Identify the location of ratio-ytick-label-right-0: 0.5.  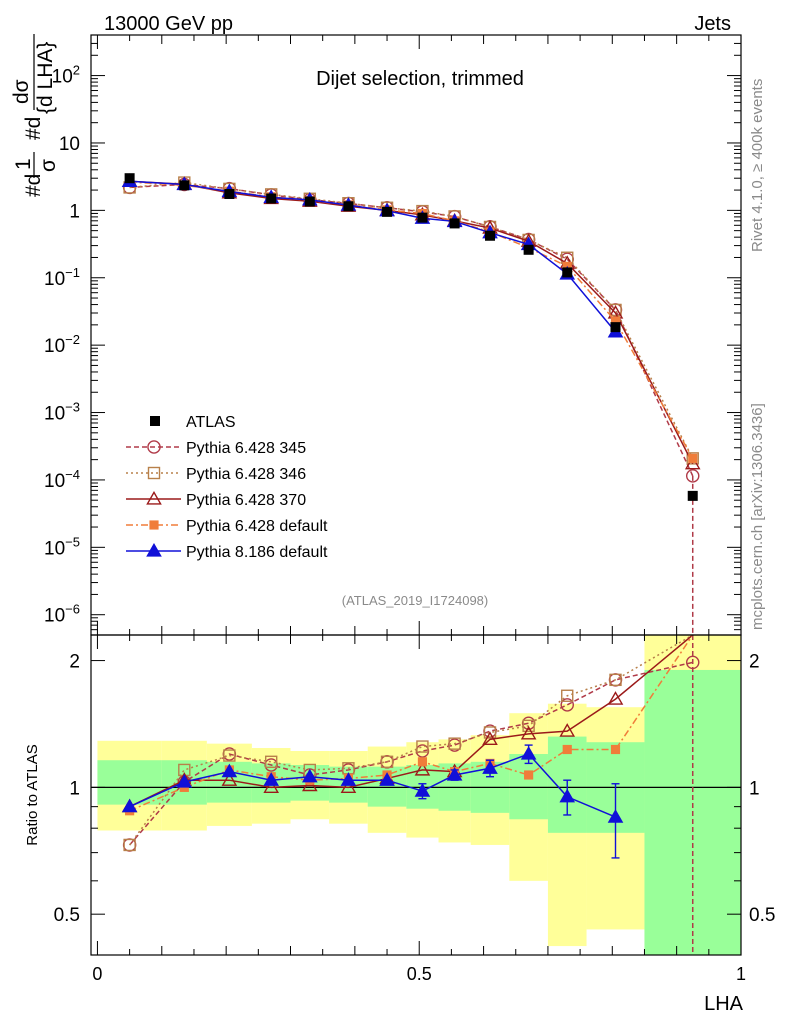
(762, 915).